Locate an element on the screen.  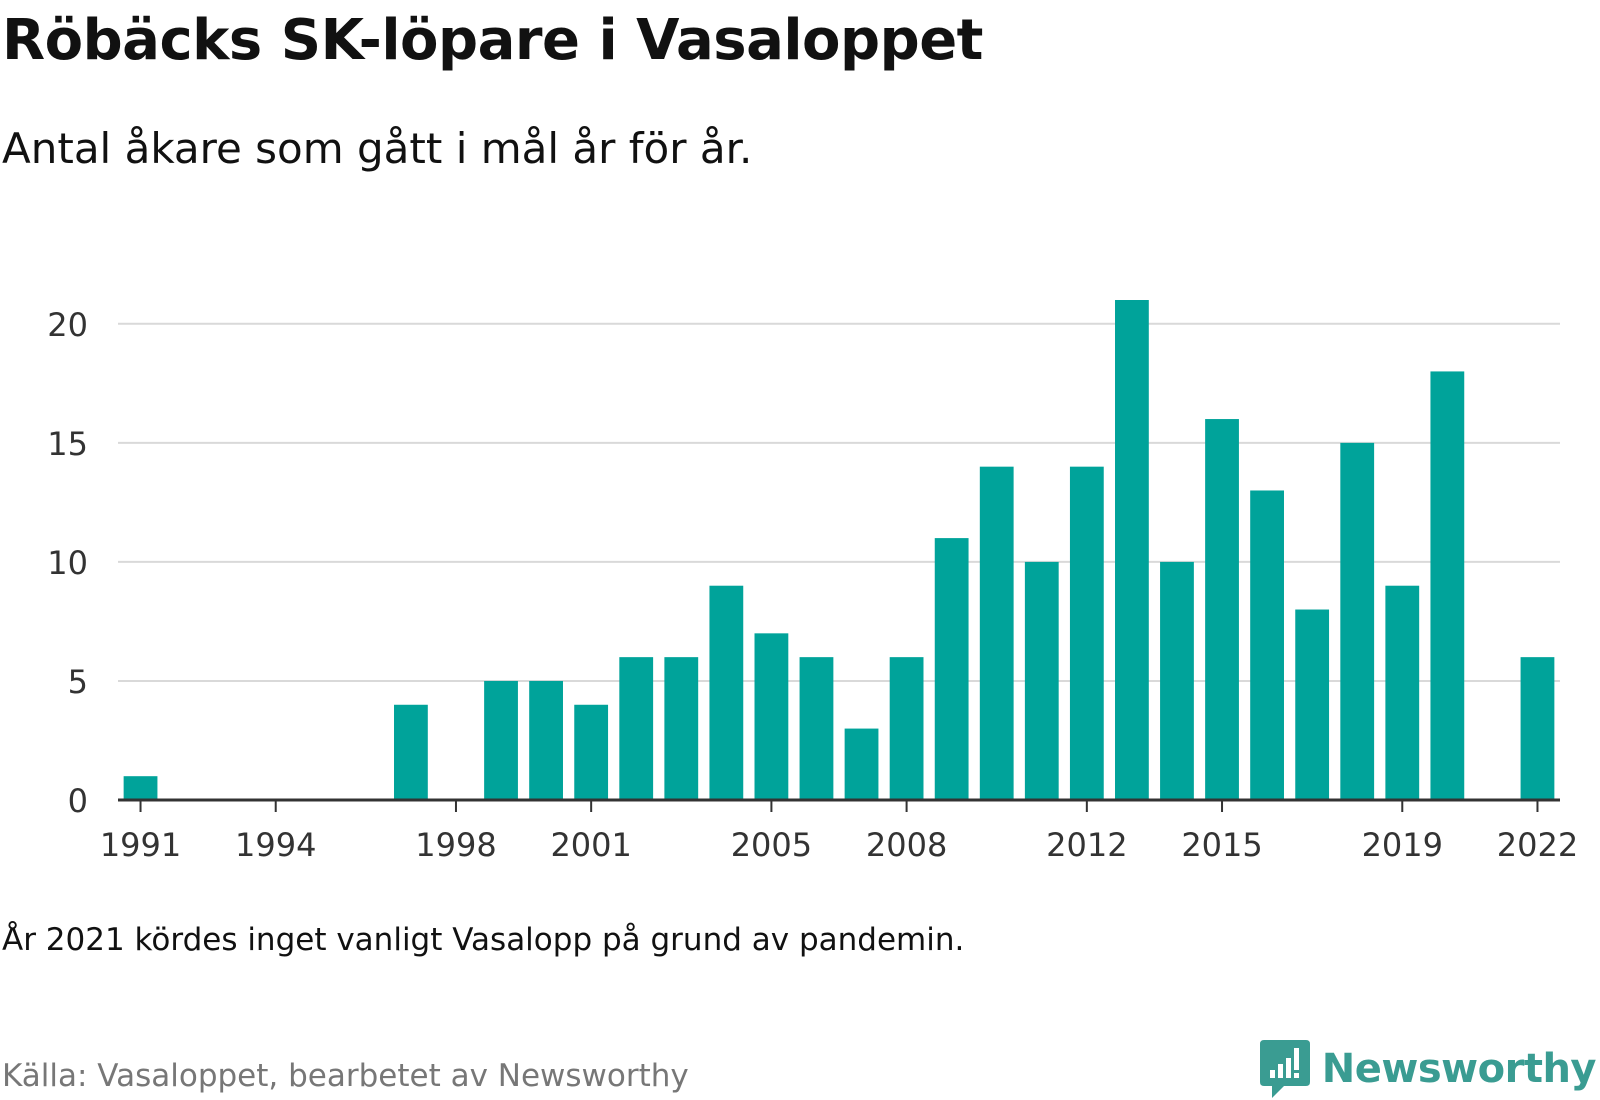
x-tick-label: 2001 is located at coordinates (590, 845).